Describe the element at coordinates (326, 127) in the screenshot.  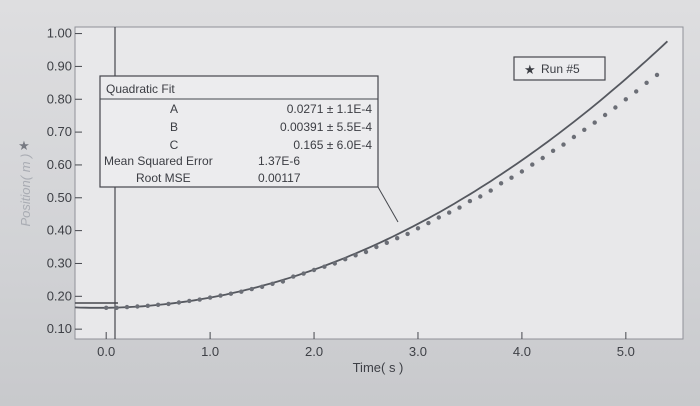
I see `fit-param-b-value: 0.00391 ± 5.5E-4` at that location.